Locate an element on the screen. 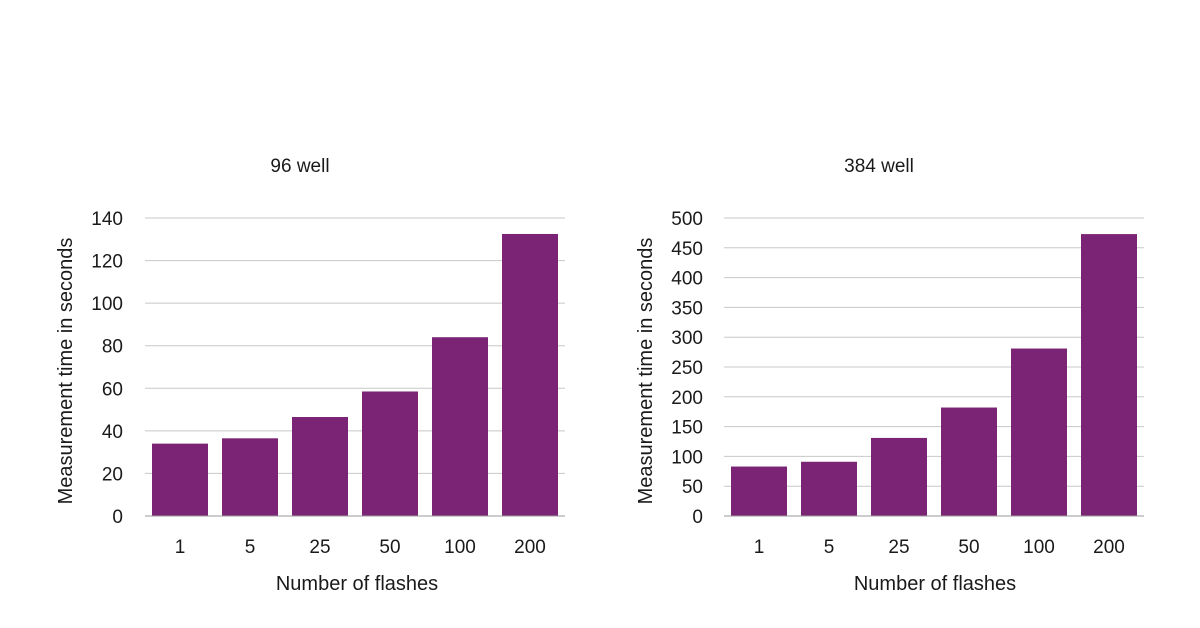 The width and height of the screenshot is (1200, 628). y-tick-label: 50 is located at coordinates (692, 487).